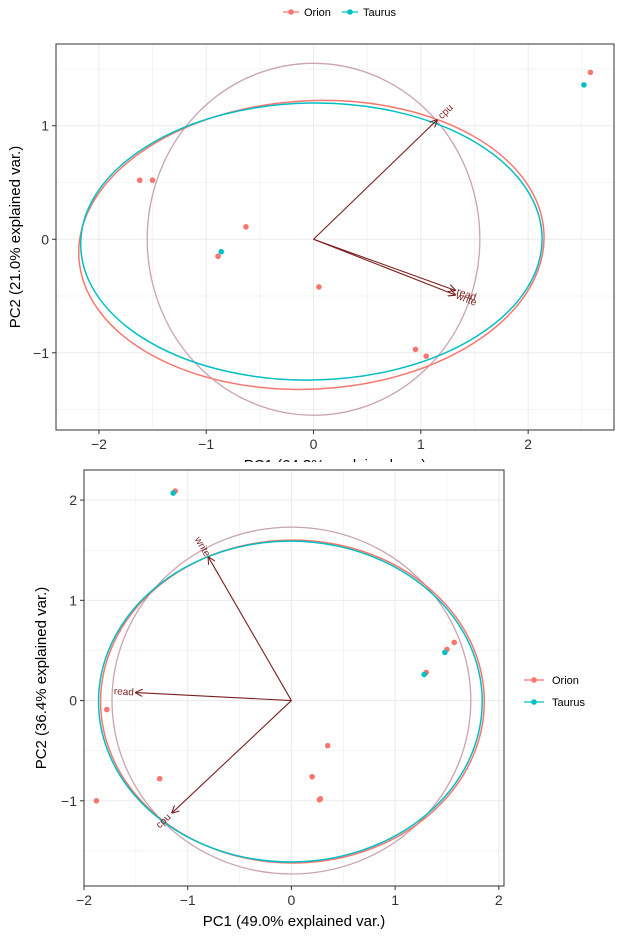 The image size is (618, 943). Describe the element at coordinates (15, 237) in the screenshot. I see `y-axis-title: PC2 (21.0% explained var.)` at that location.